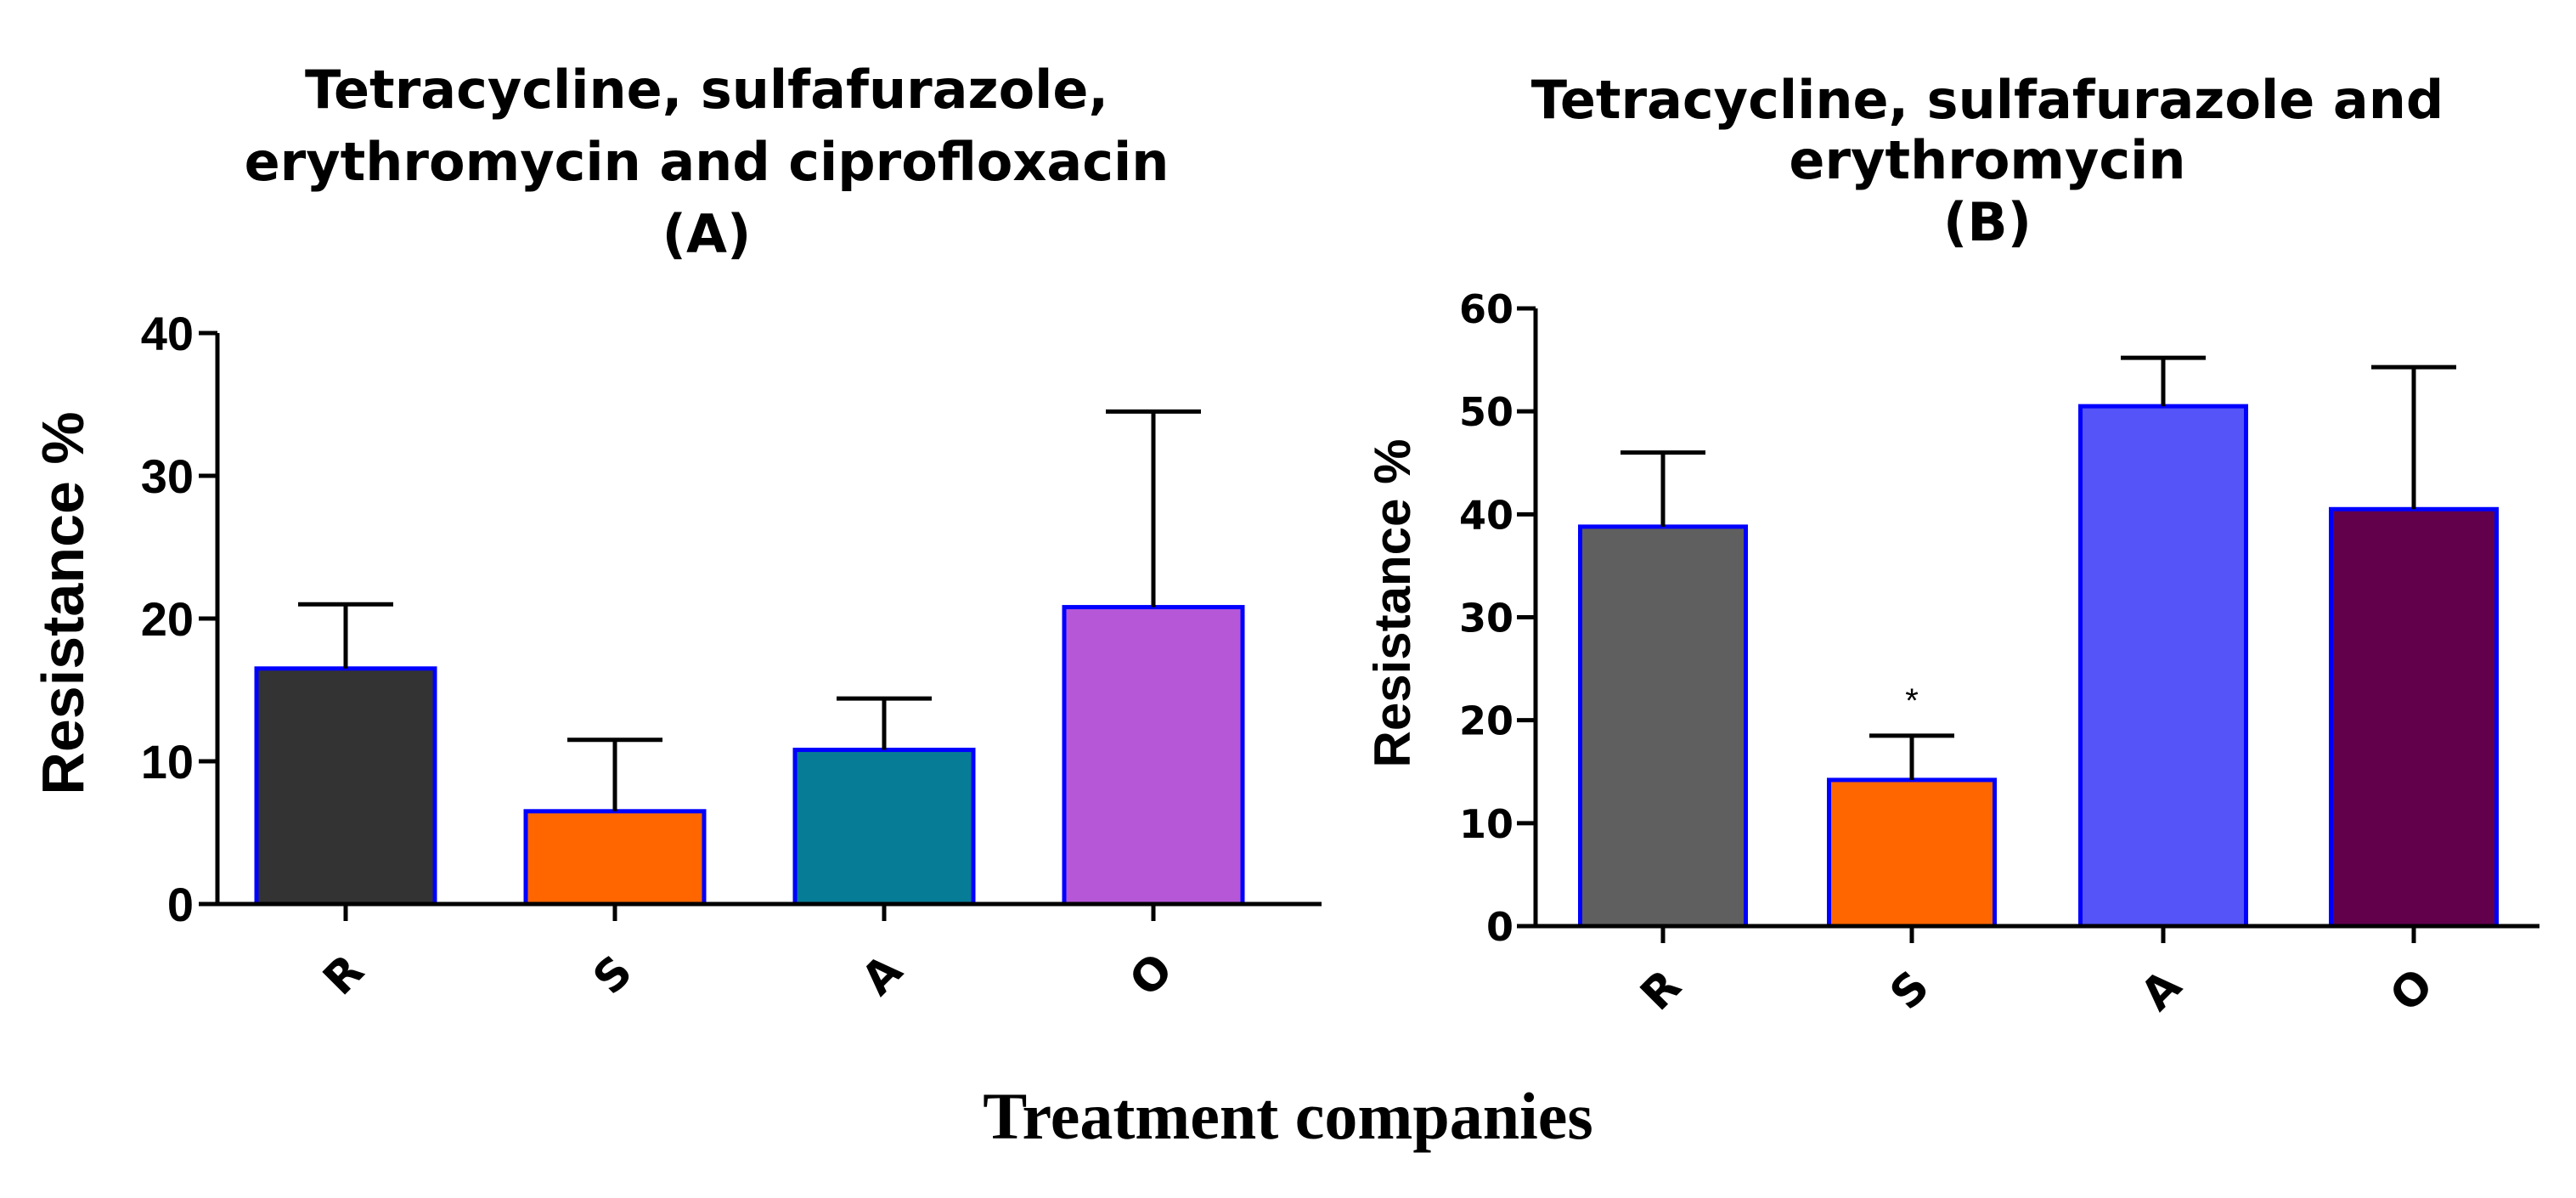  What do you see at coordinates (1912, 853) in the screenshot?
I see `chart-b-bar-S` at bounding box center [1912, 853].